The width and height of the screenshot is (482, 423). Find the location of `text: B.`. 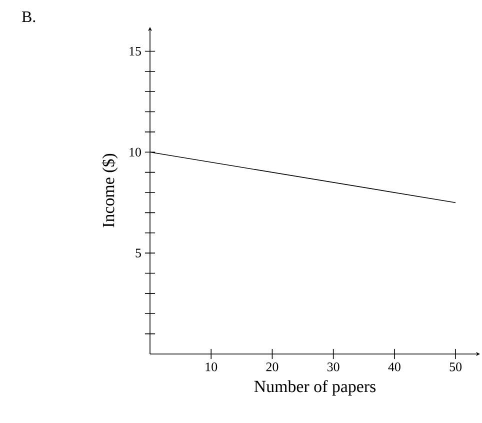

text: B. is located at coordinates (29, 17).